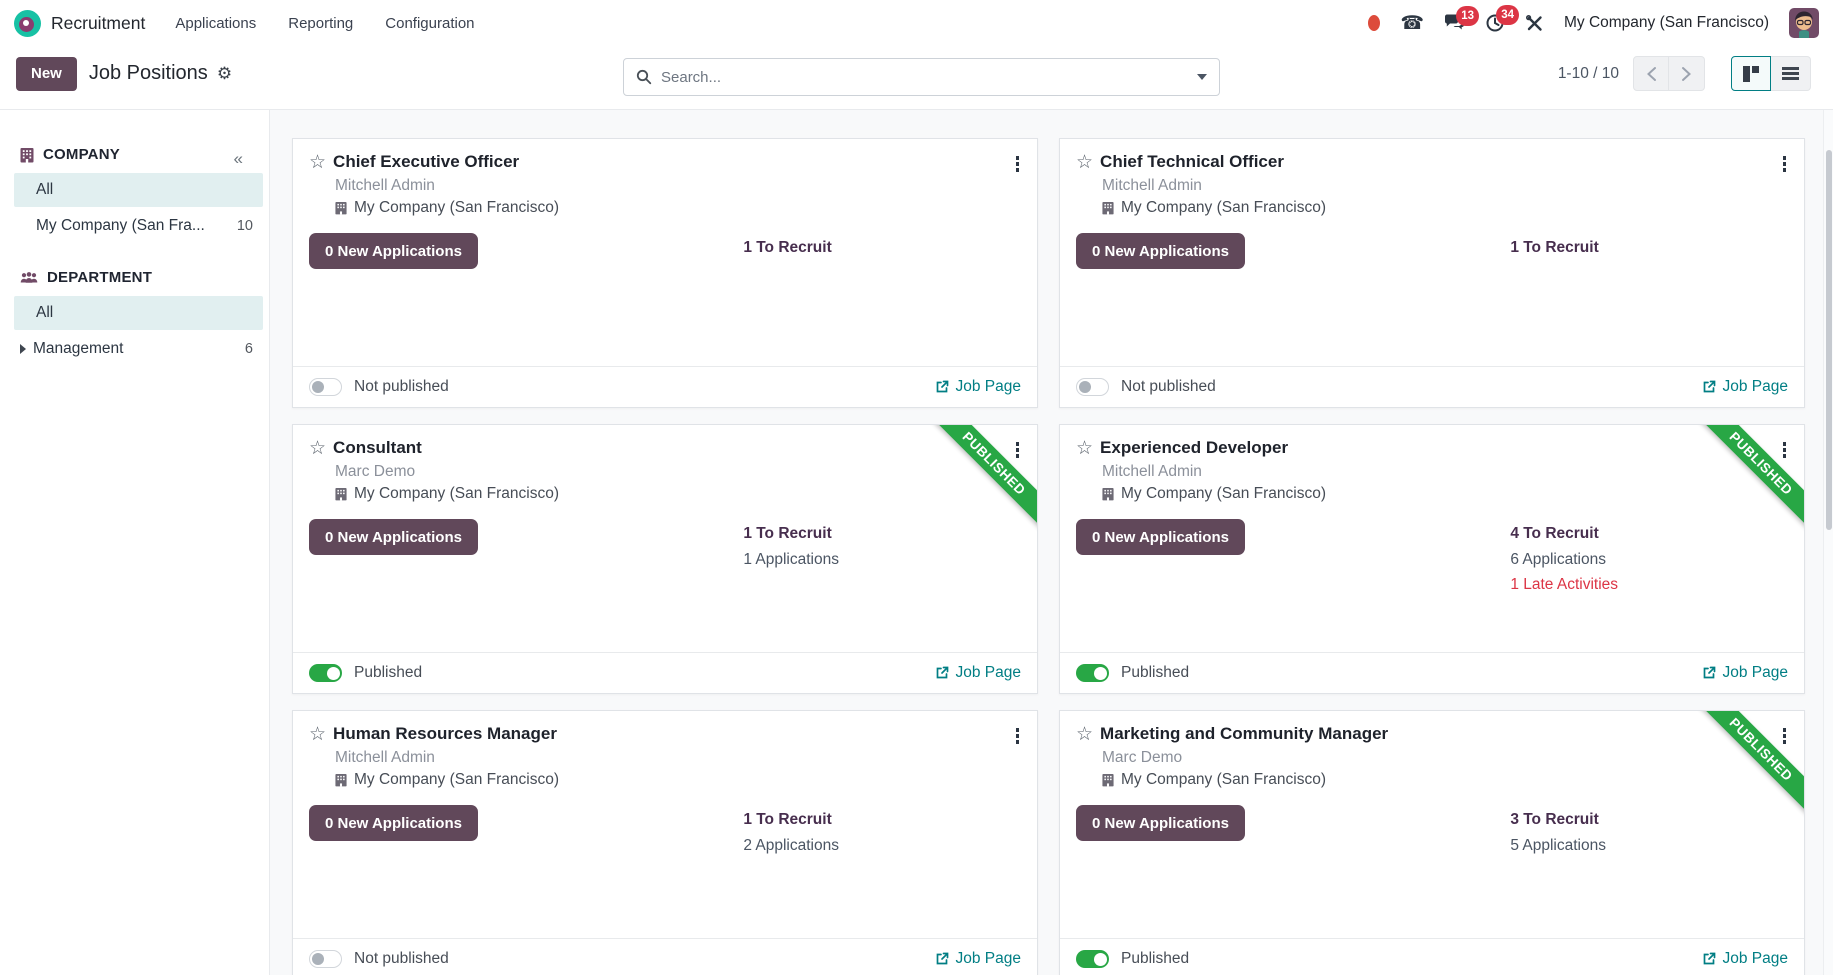 Image resolution: width=1833 pixels, height=975 pixels. Describe the element at coordinates (791, 559) in the screenshot. I see `applications-stat: 1 Applications` at that location.